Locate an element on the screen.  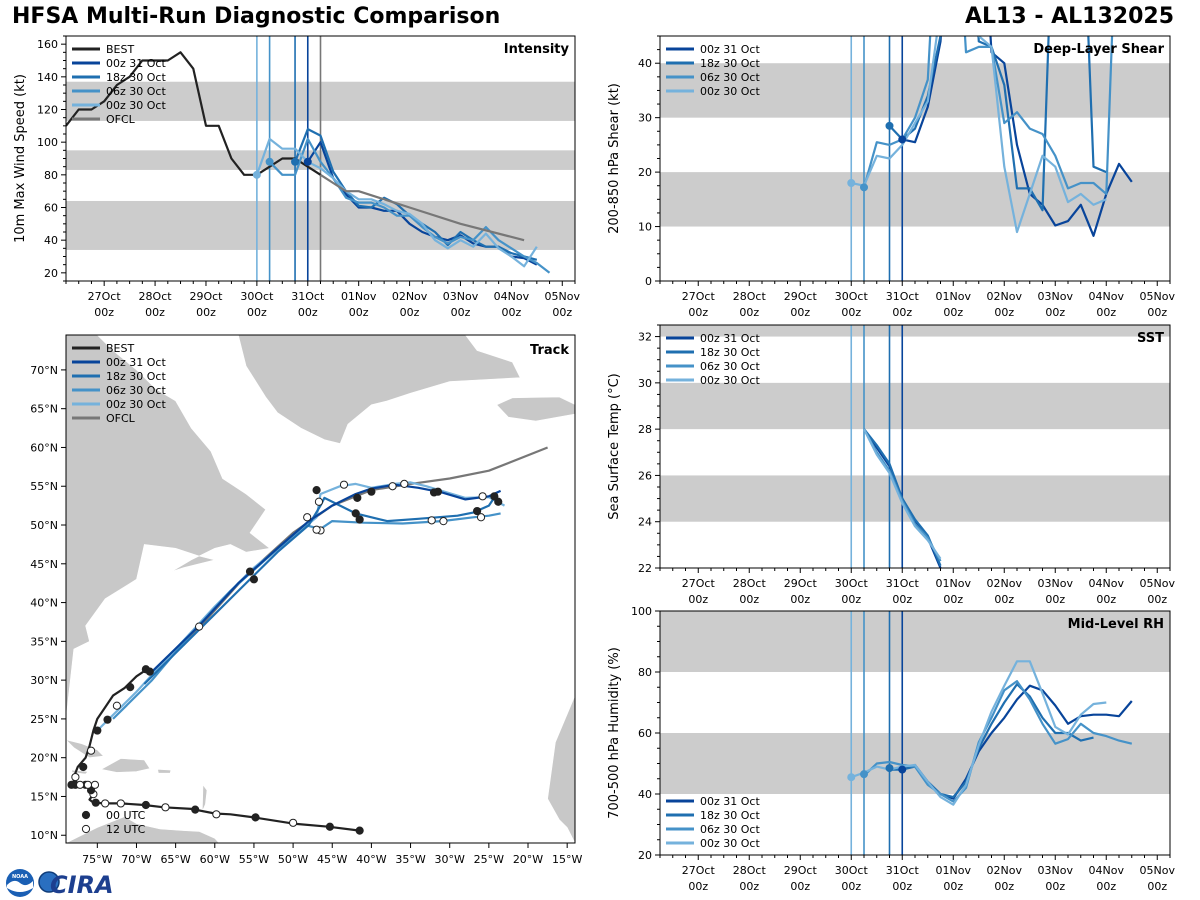
shear-xtick-label: 01Nov is located at coordinates (954, 296).